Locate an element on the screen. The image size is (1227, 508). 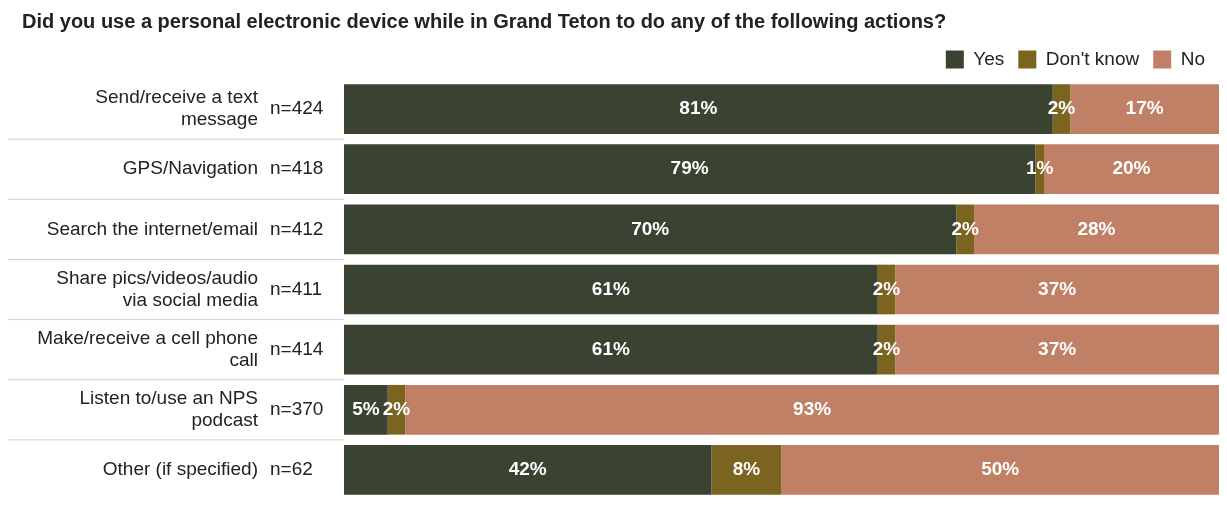
legend-label: Don't know is located at coordinates (1092, 58).